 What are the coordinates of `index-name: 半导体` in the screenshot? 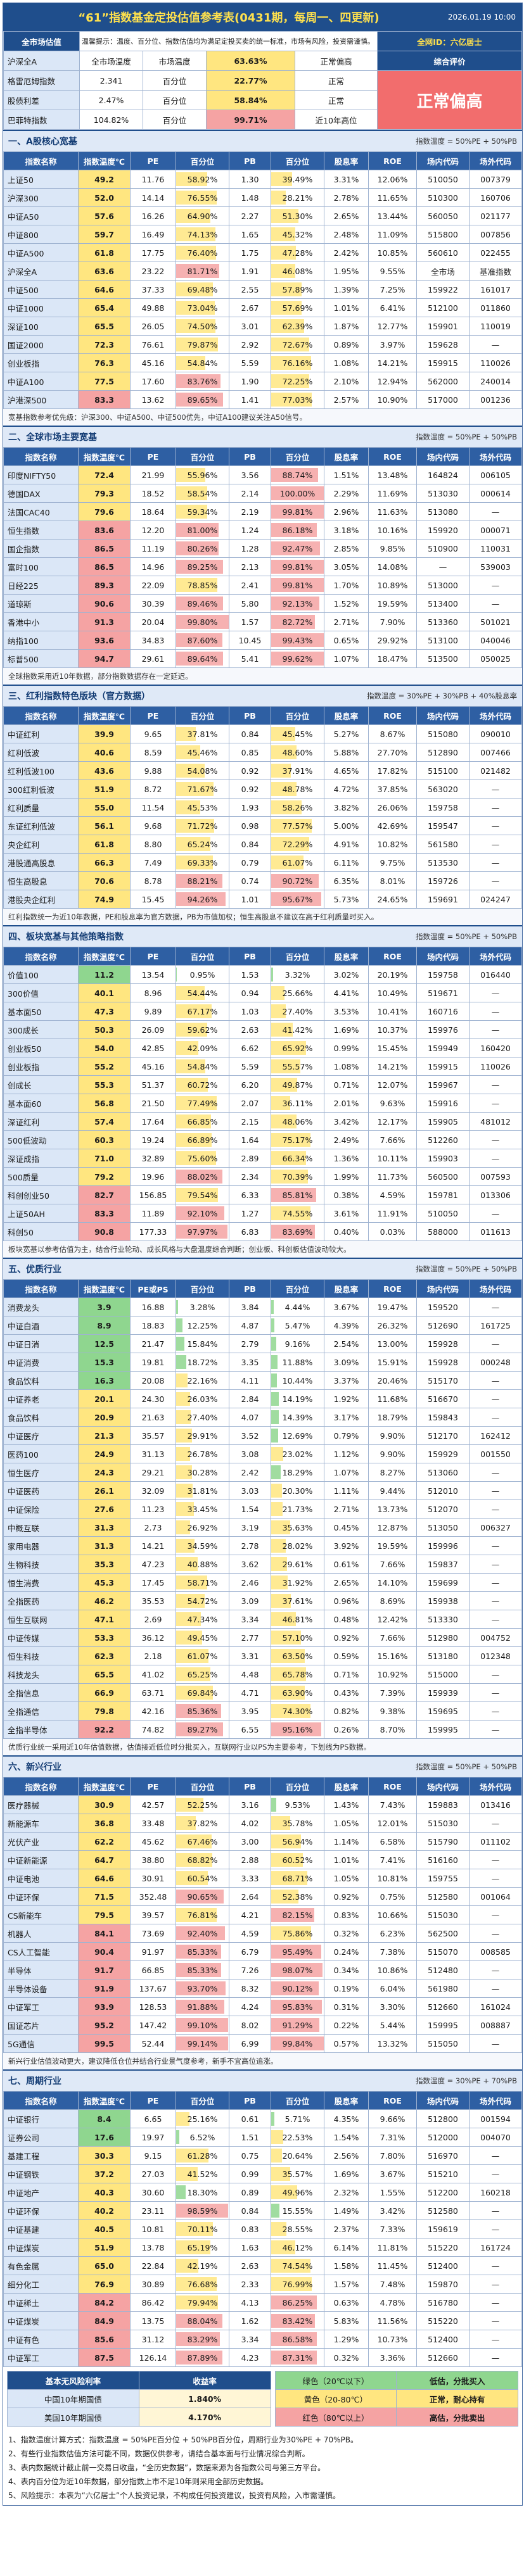 It's located at (41, 1970).